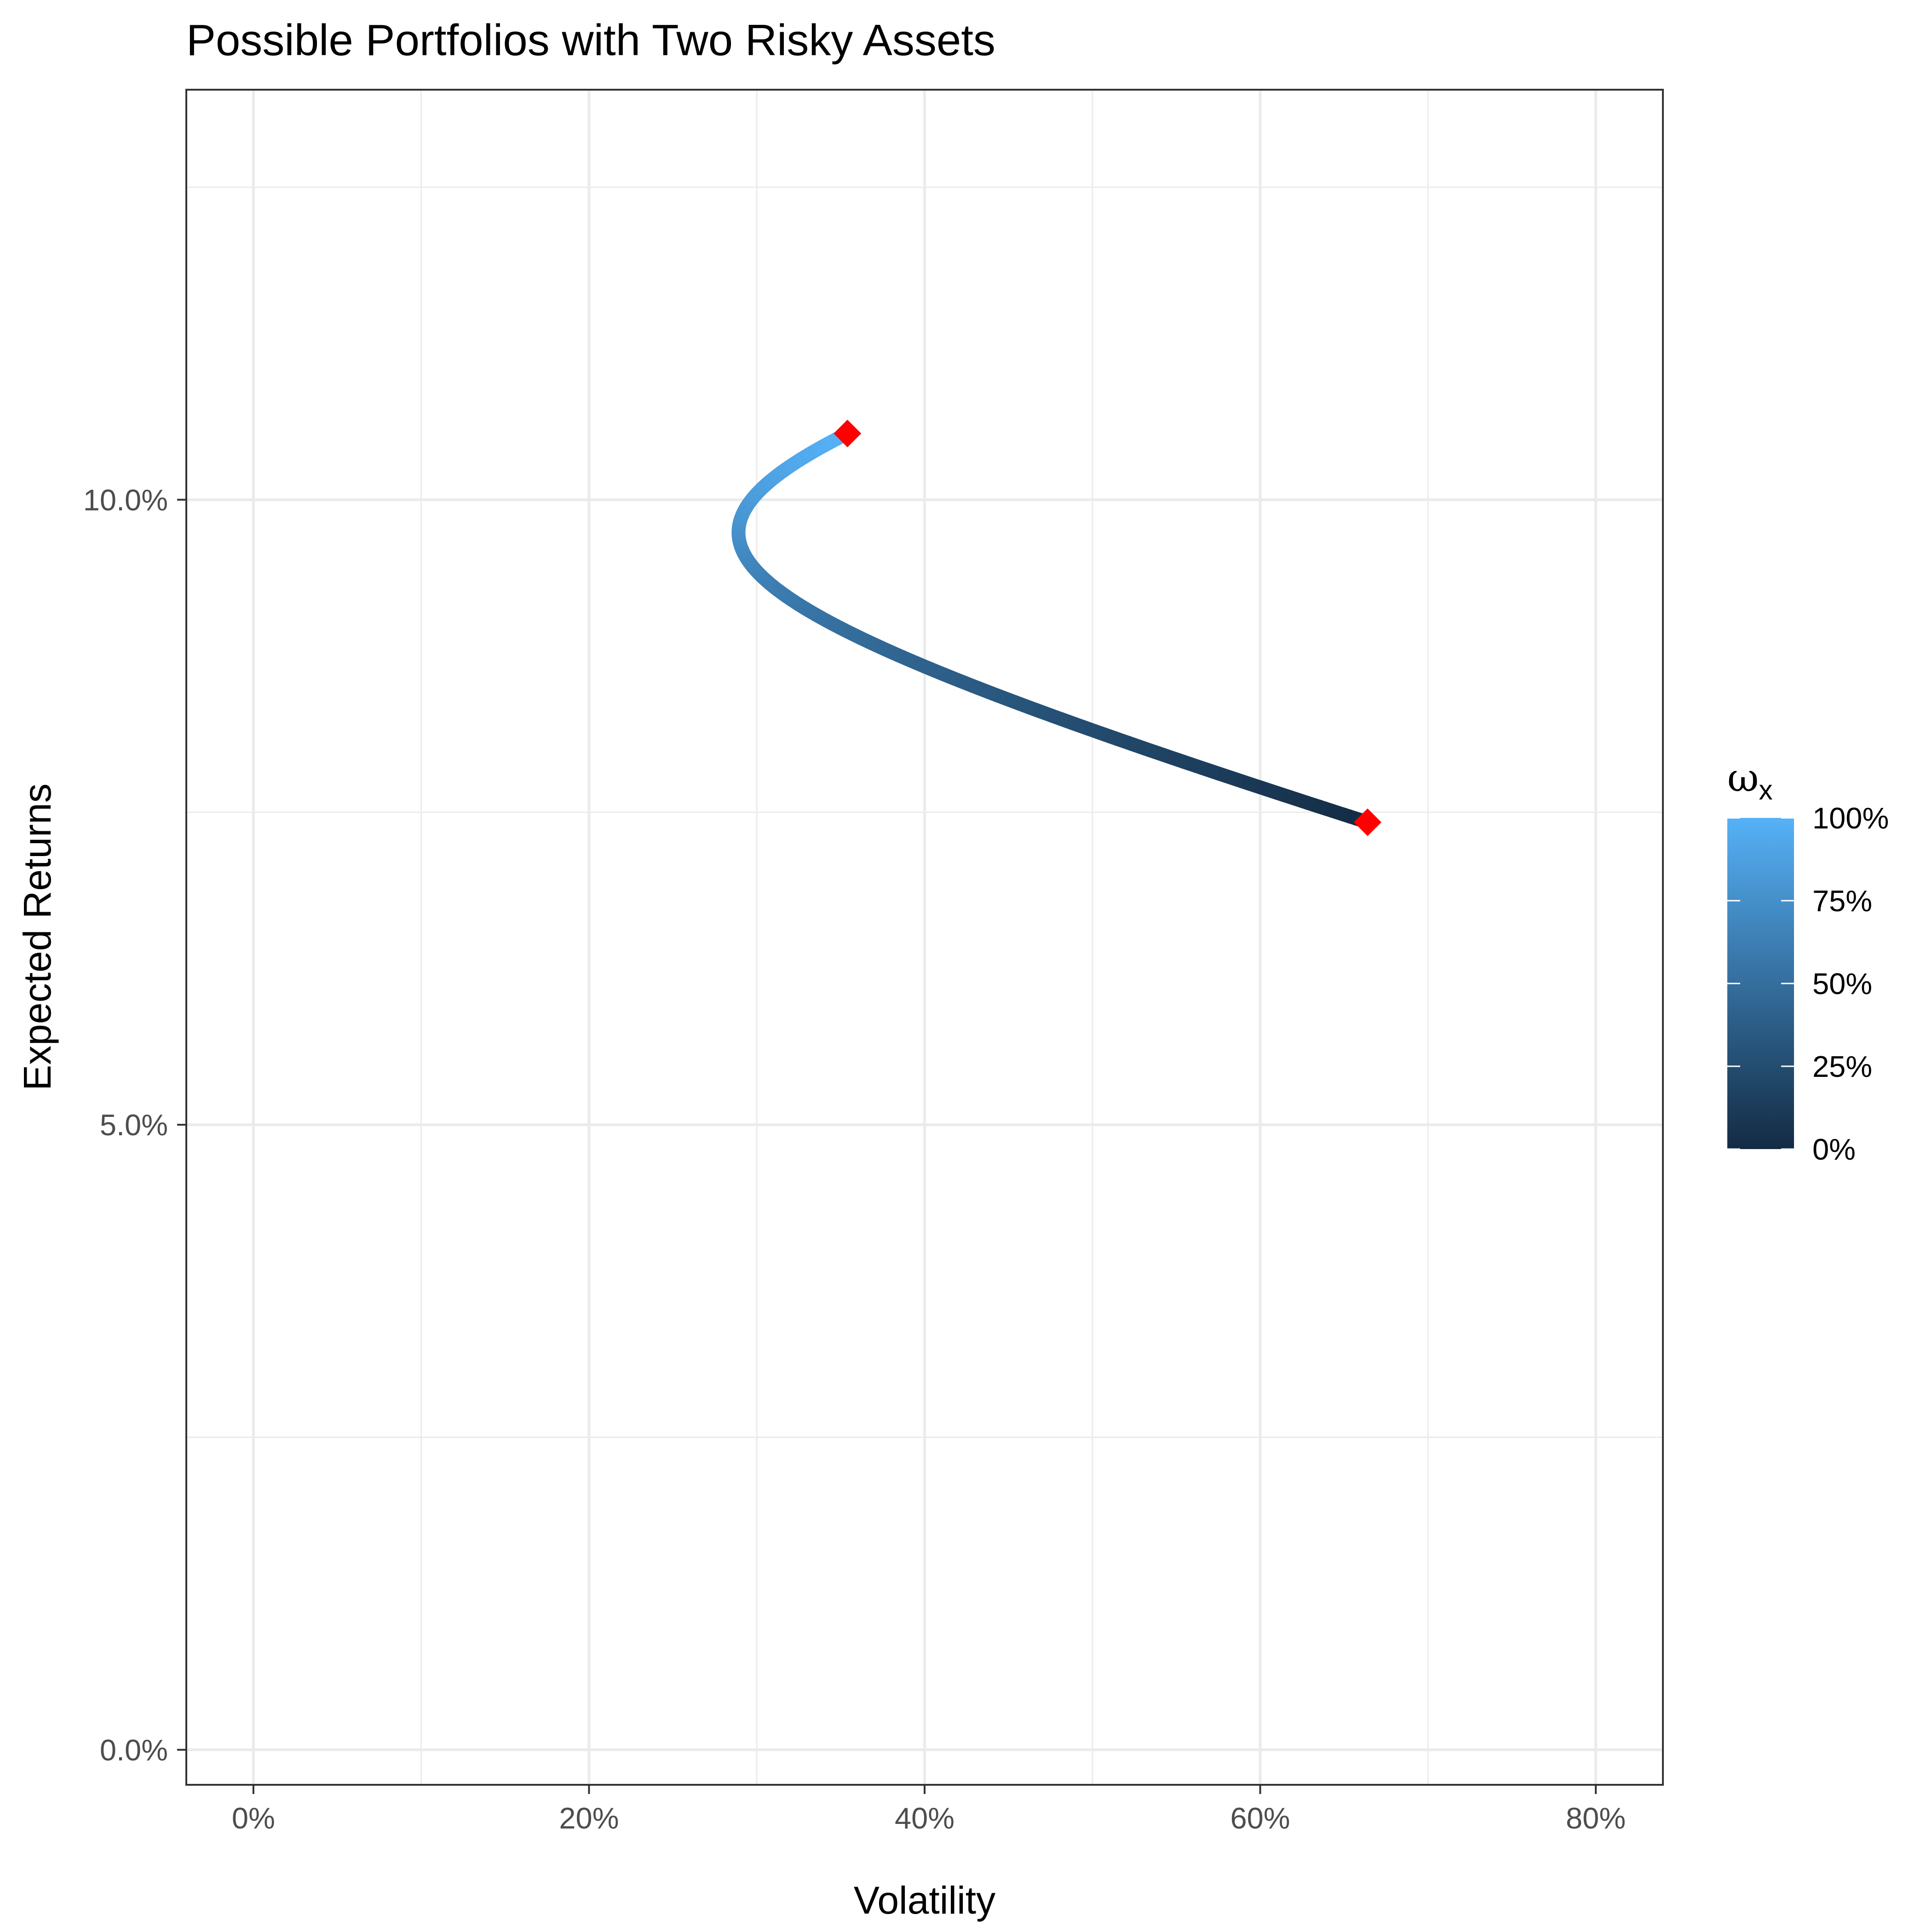  I want to click on legend-tick-label: 100%, so click(1850, 818).